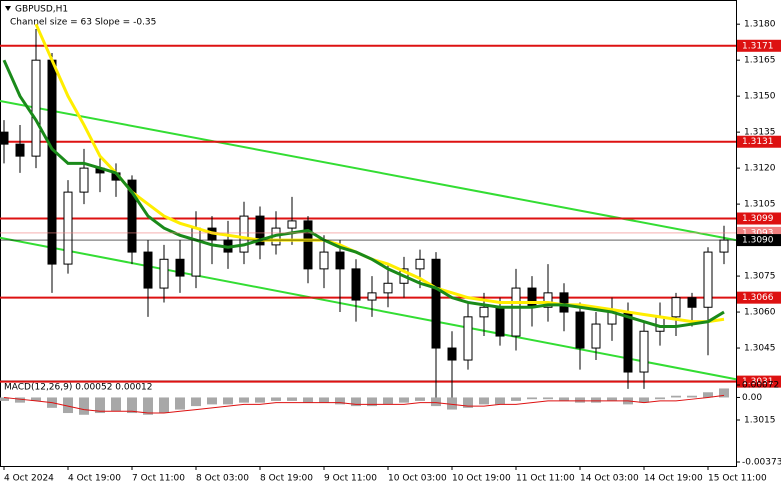  Describe the element at coordinates (286, 479) in the screenshot. I see `x-tick-label: 8 Oct 19:00` at that location.